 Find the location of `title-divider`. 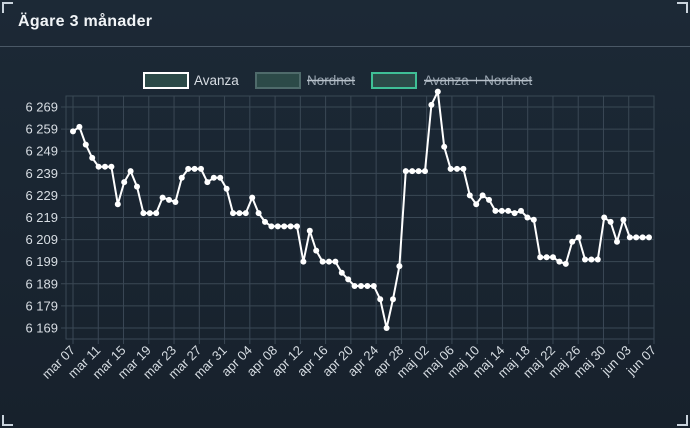

title-divider is located at coordinates (345, 46).